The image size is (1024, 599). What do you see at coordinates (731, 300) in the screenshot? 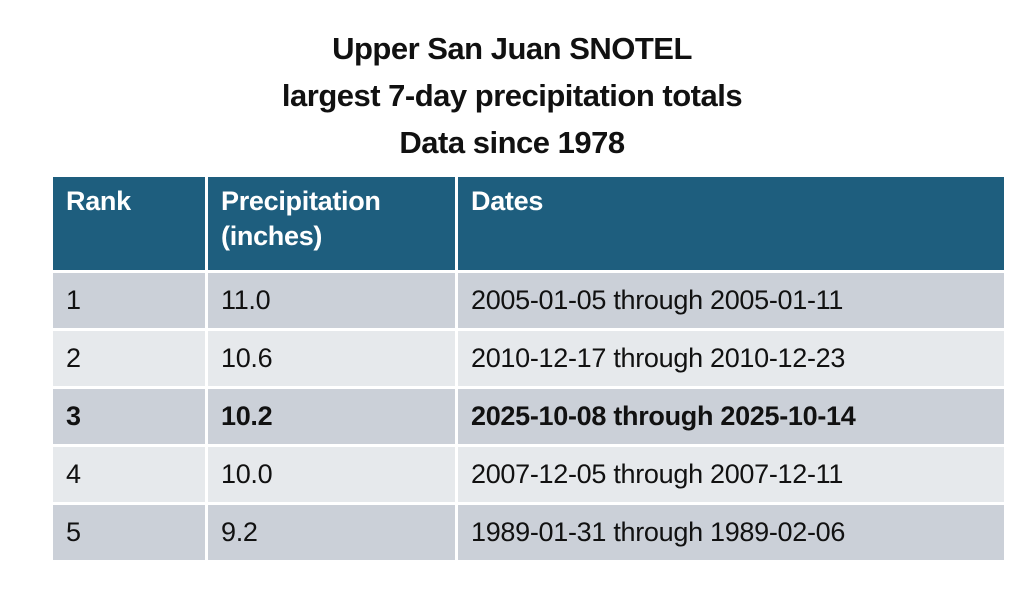
I see `table-cell-dates: 2005-01-05 through 2005-01-11` at bounding box center [731, 300].